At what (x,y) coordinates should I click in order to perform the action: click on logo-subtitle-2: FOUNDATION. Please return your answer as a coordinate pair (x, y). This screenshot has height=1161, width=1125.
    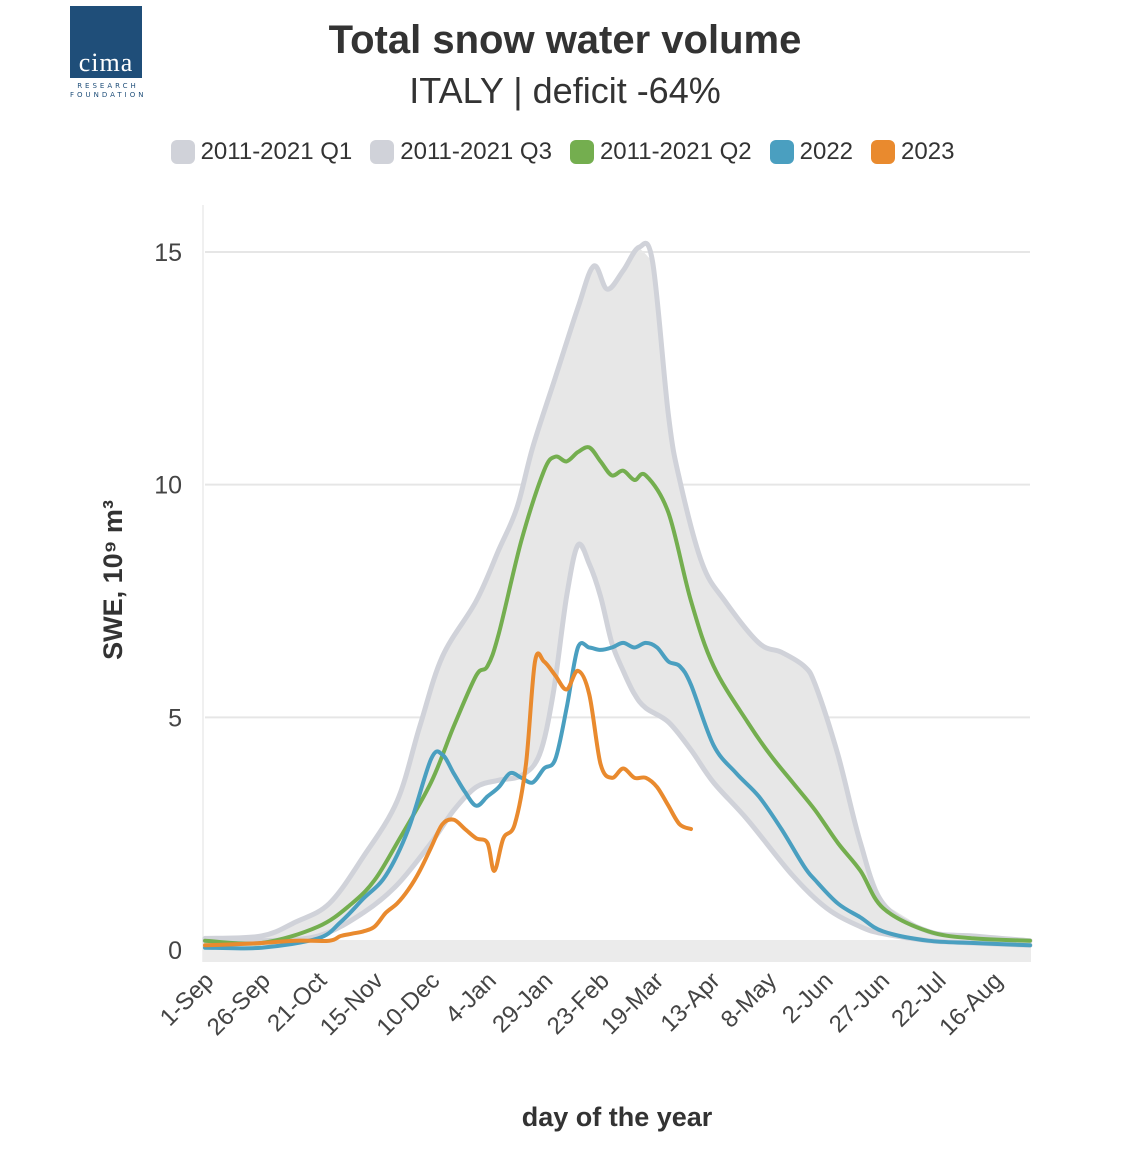
    Looking at the image, I should click on (108, 95).